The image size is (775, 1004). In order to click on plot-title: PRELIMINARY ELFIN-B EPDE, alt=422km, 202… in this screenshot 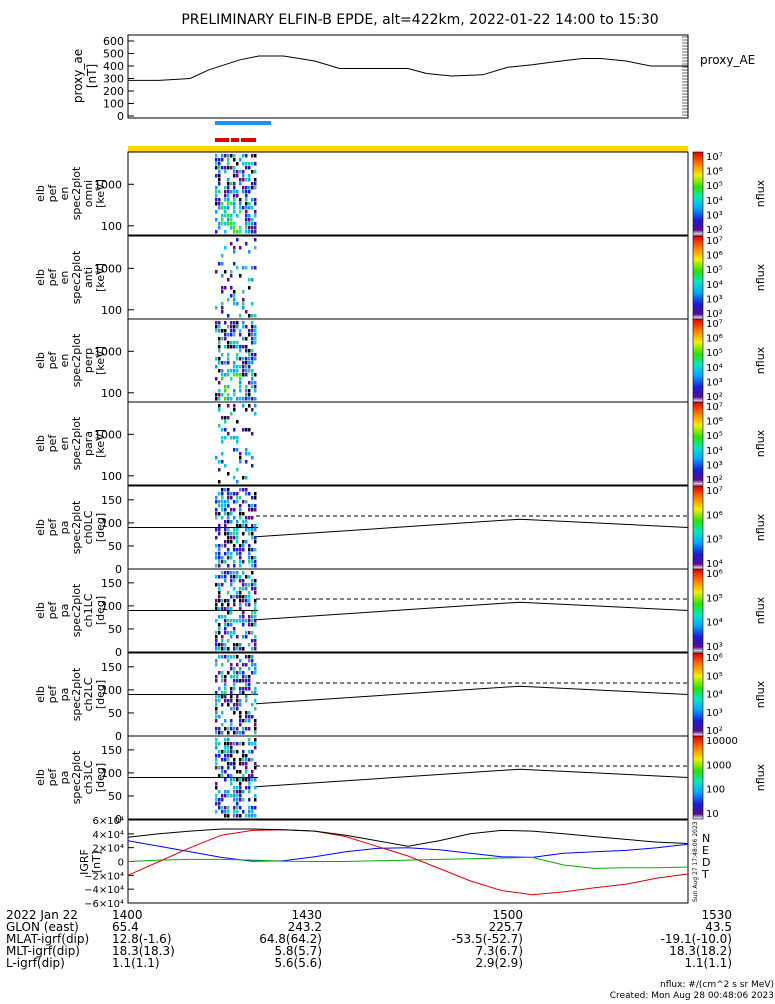, I will do `click(419, 20)`.